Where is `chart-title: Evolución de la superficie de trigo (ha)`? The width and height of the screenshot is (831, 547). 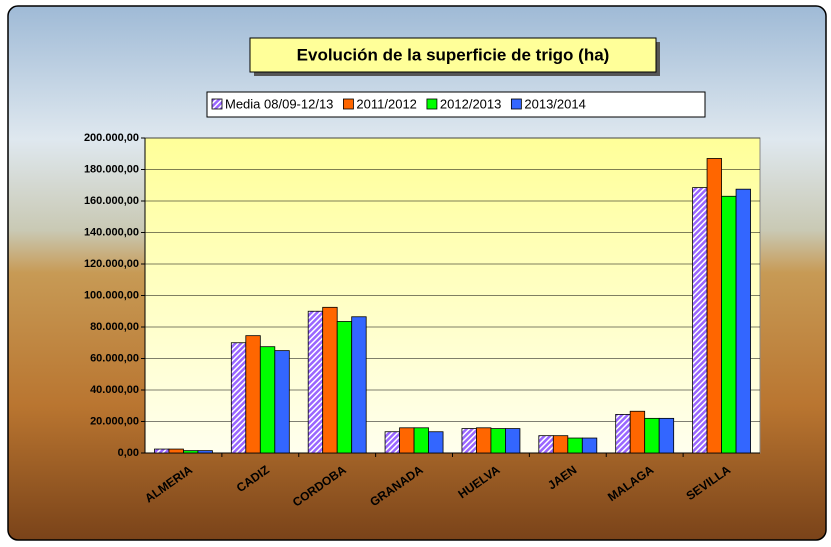 chart-title: Evolución de la superficie de trigo (ha) is located at coordinates (453, 54).